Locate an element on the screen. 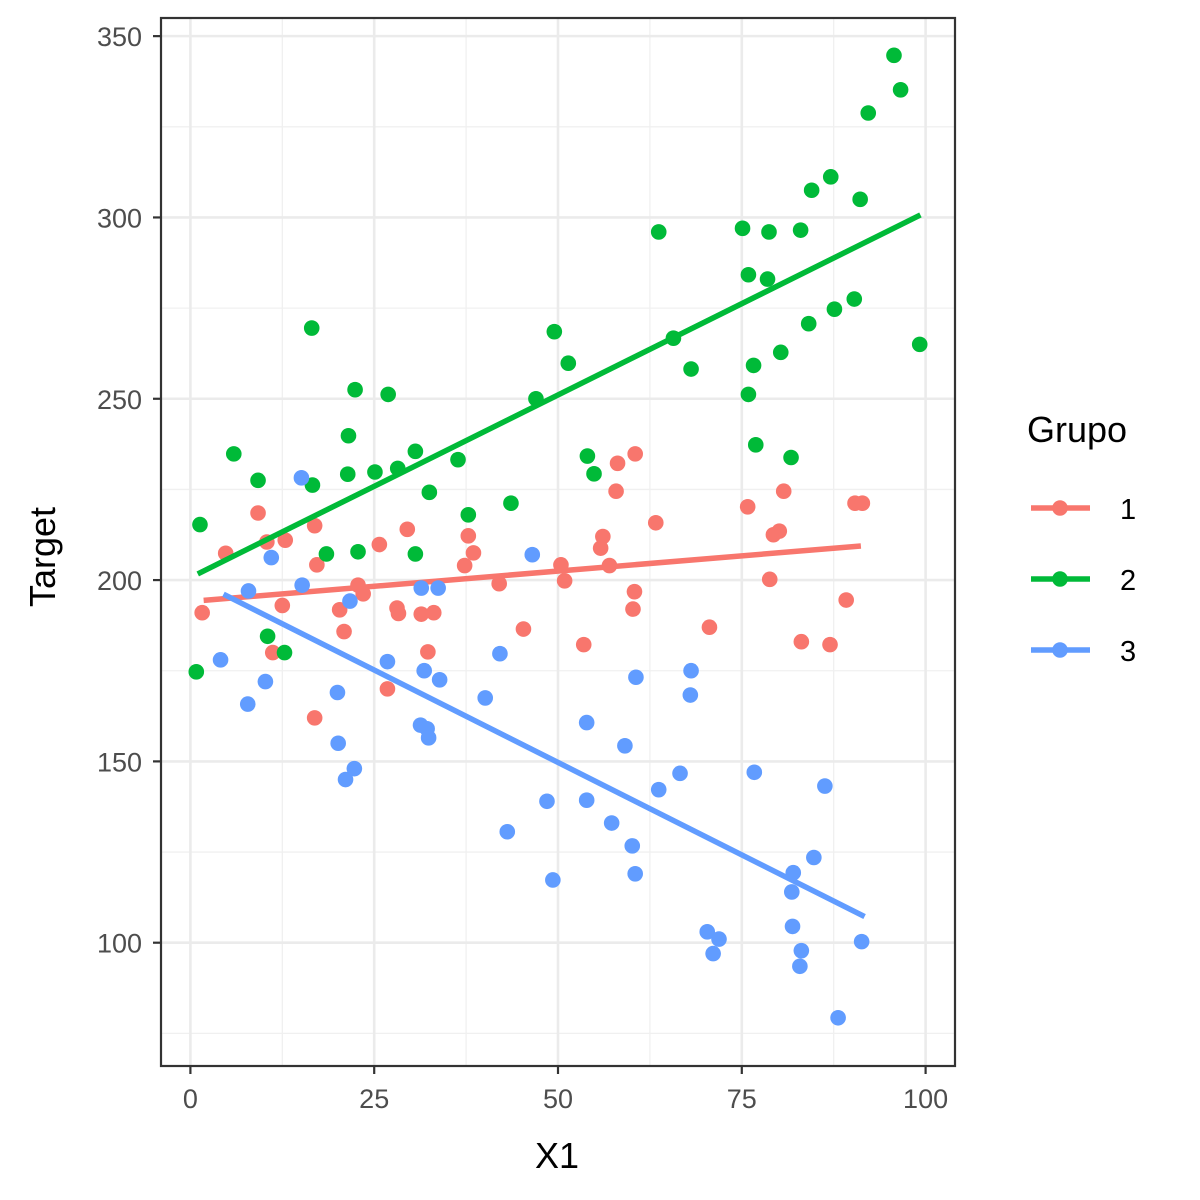 The height and width of the screenshot is (1200, 1200). x-tick-label: 0 is located at coordinates (190, 1099).